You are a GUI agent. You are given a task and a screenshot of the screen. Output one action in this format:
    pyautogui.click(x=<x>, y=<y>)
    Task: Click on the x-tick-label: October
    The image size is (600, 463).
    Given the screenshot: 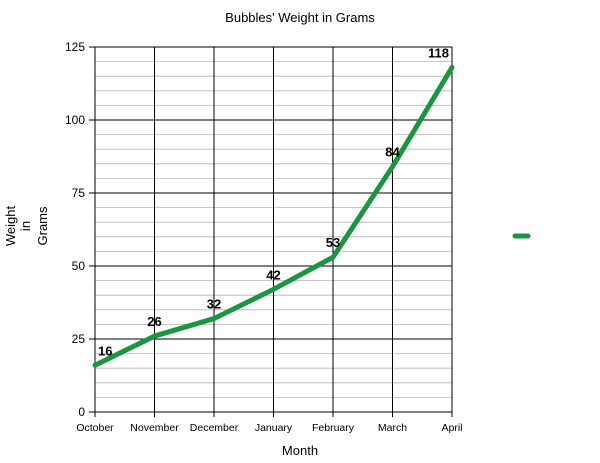 What is the action you would take?
    pyautogui.click(x=95, y=428)
    